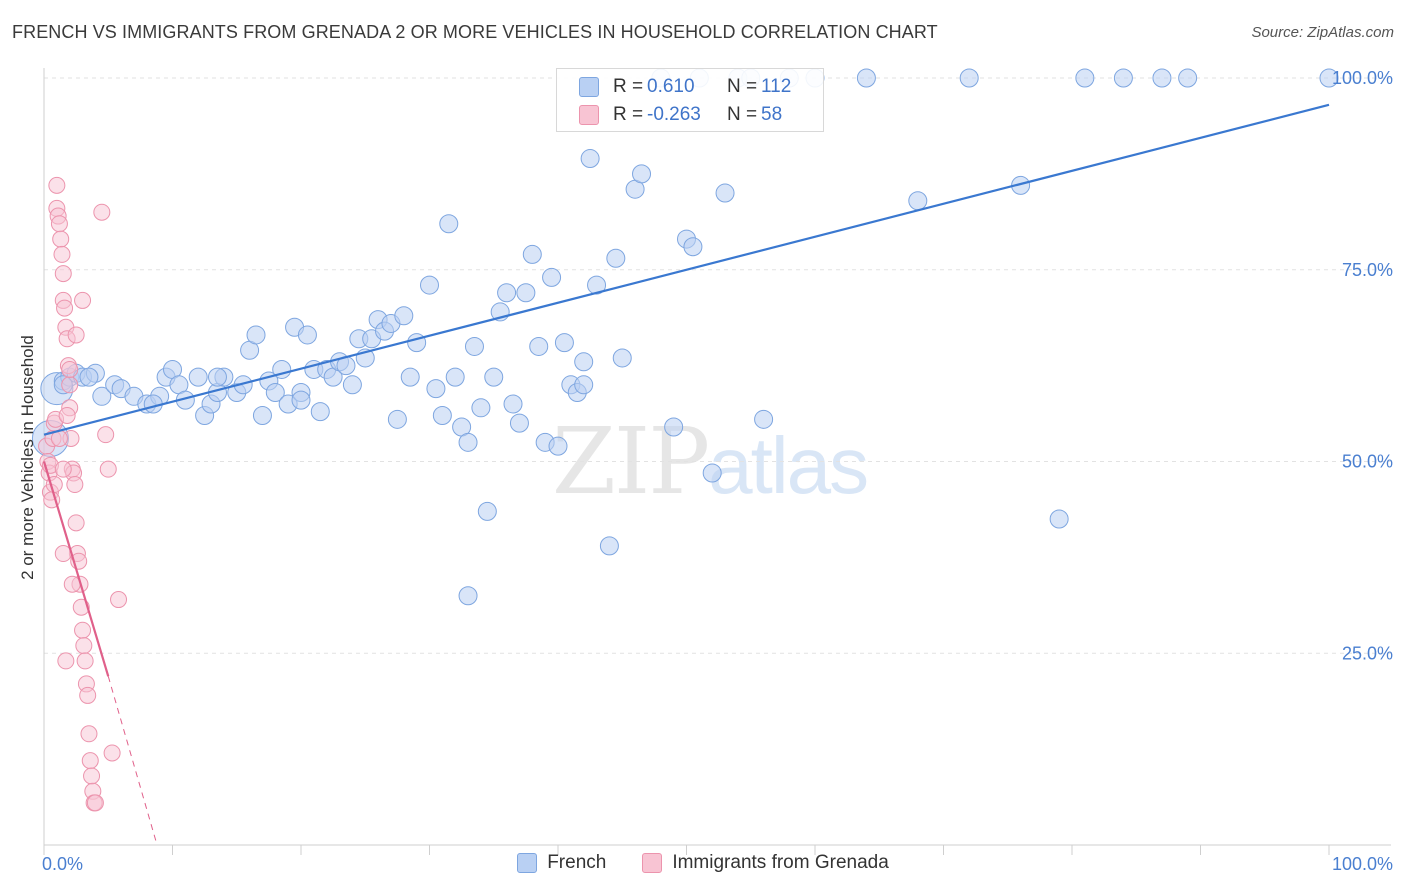 The width and height of the screenshot is (1406, 892). Describe the element at coordinates (772, 114) in the screenshot. I see `grenada-n-value: 58` at that location.